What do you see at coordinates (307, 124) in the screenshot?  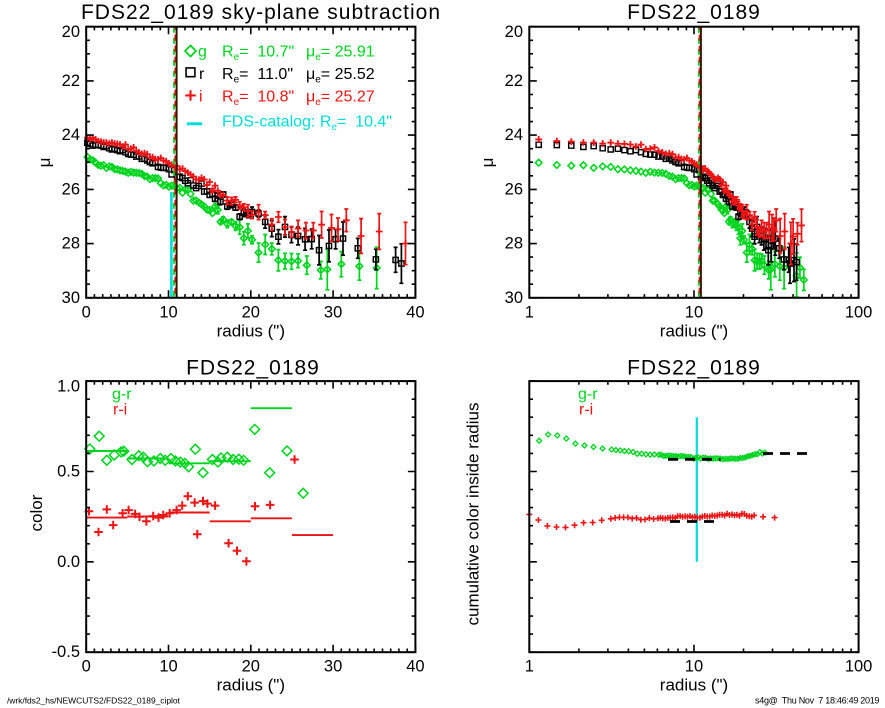 I see `svg-text: FDS-catalog: Re= 10.4"` at bounding box center [307, 124].